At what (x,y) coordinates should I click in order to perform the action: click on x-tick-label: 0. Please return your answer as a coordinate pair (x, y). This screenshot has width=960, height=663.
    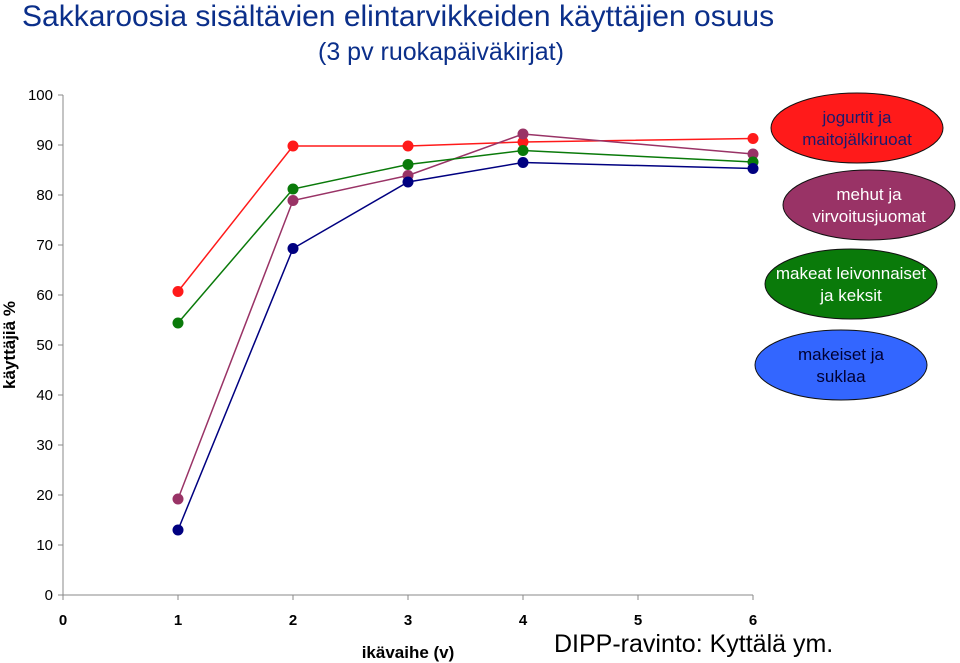
    Looking at the image, I should click on (63, 620).